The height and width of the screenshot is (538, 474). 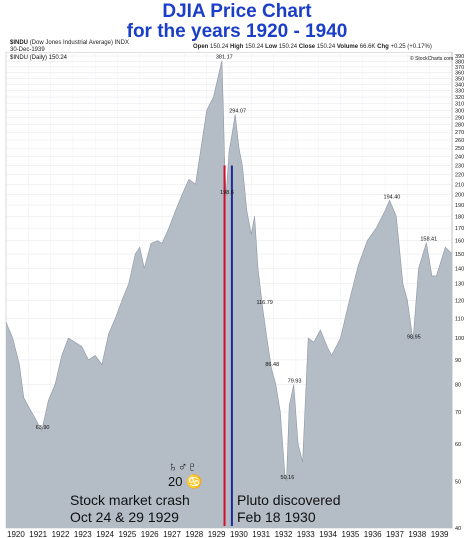 I want to click on y-tick-label: 370, so click(x=459, y=68).